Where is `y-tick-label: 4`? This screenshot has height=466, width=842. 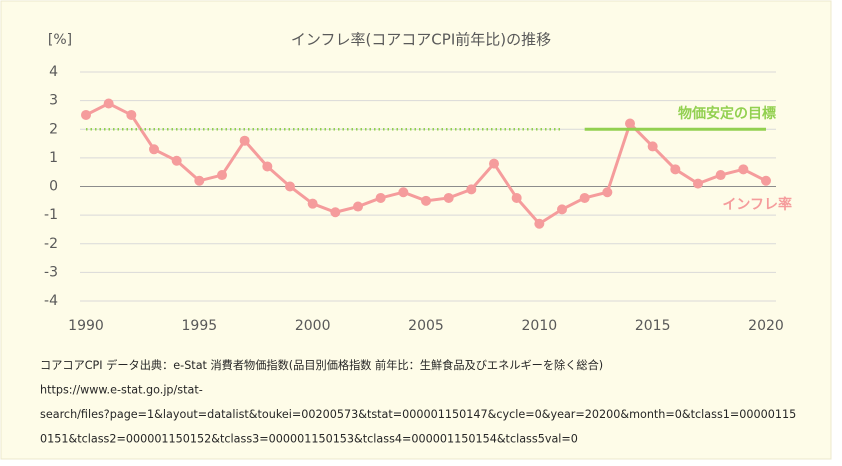
y-tick-label: 4 is located at coordinates (53, 72).